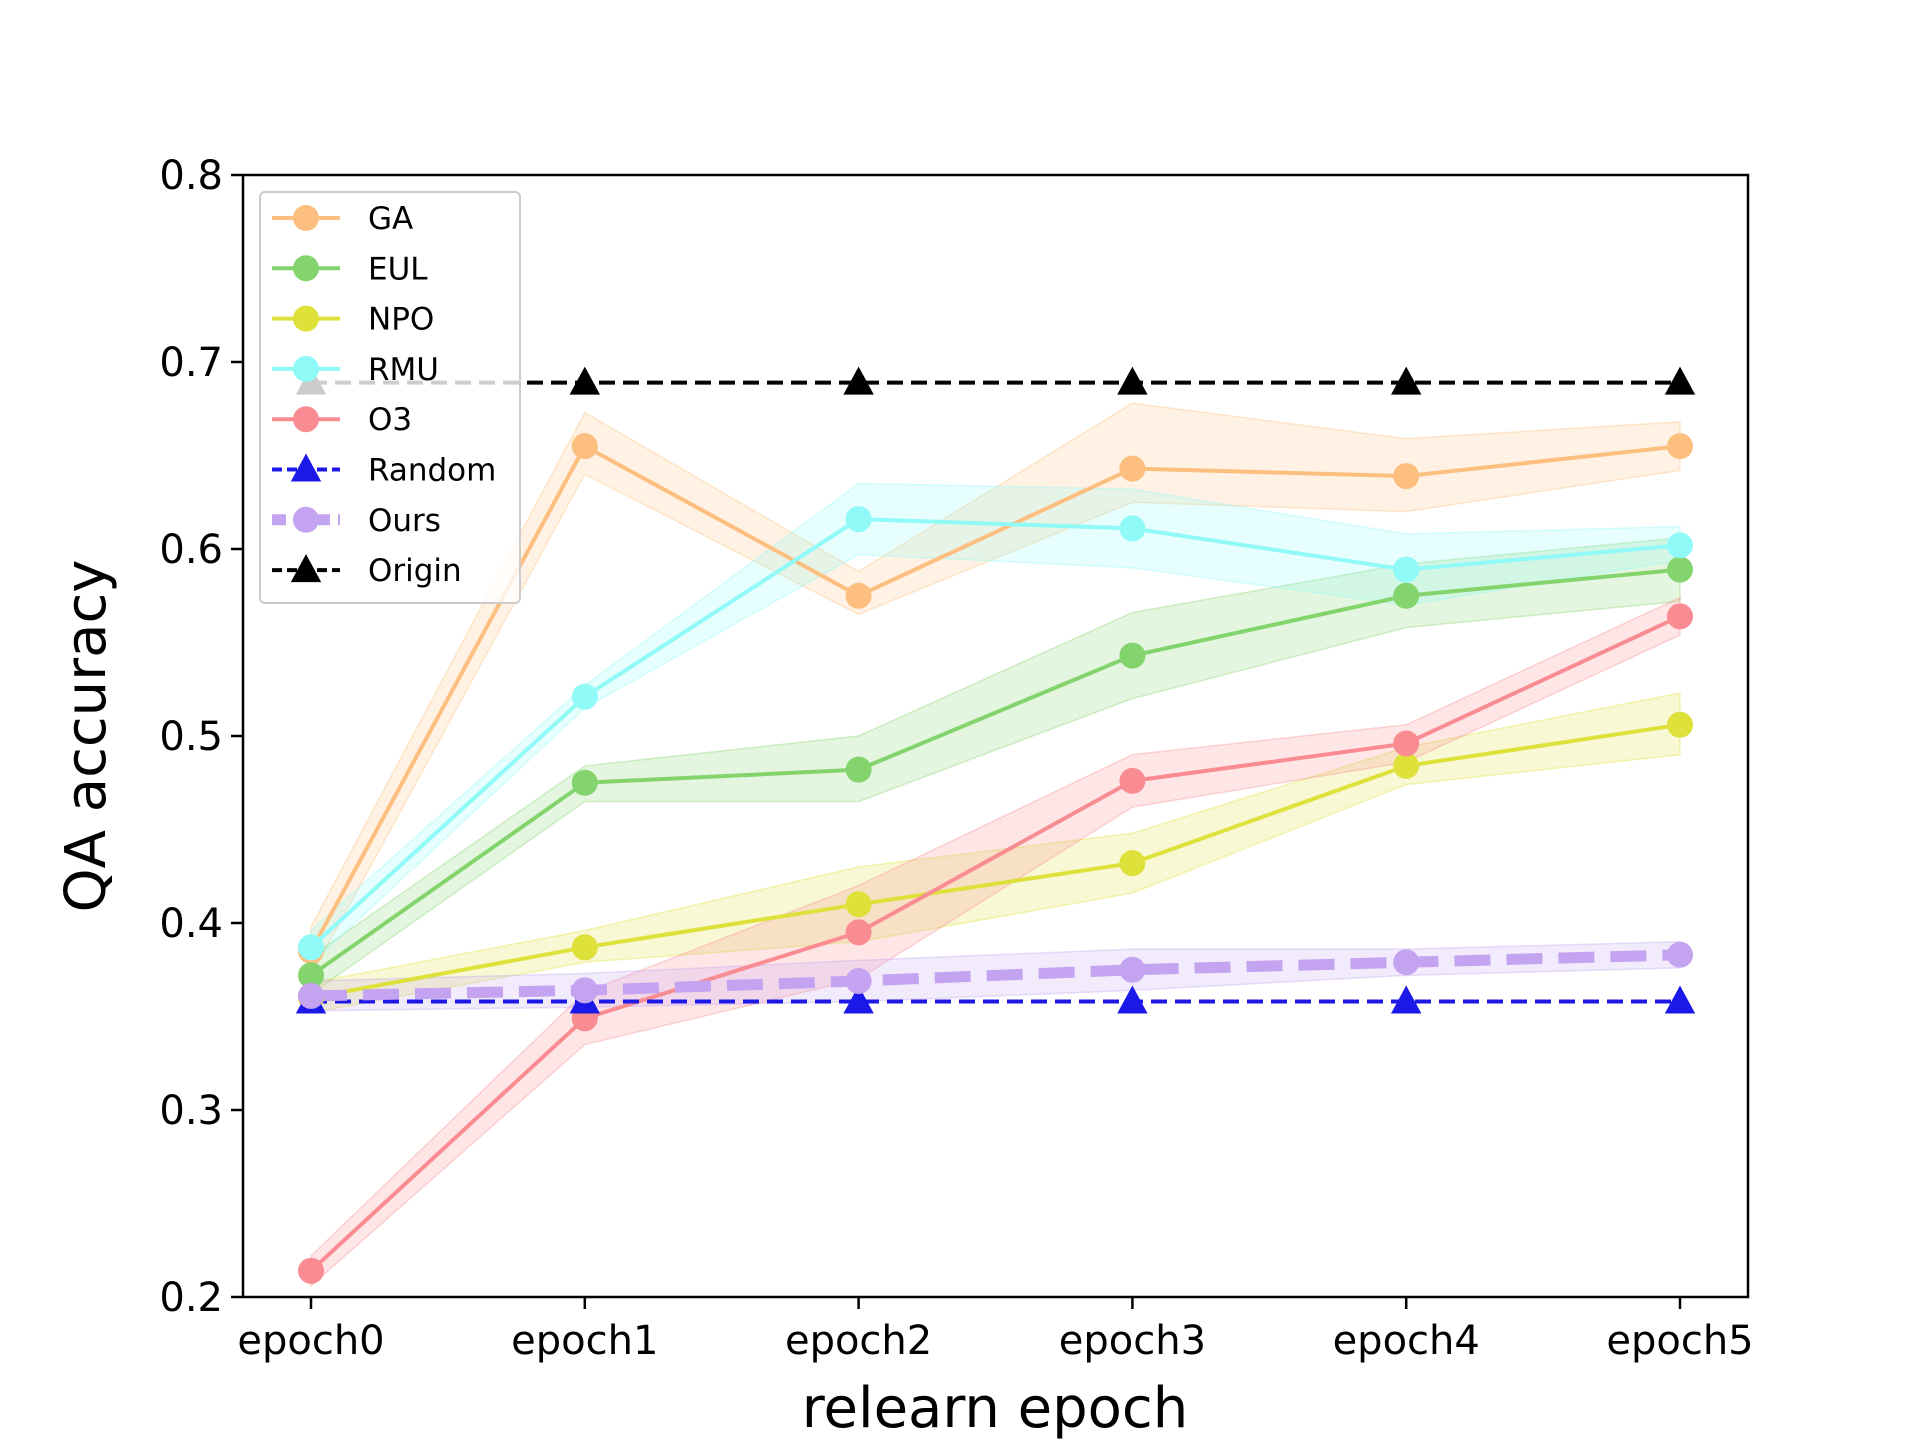 The image size is (1920, 1440). What do you see at coordinates (306, 318) in the screenshot?
I see `legend-marker-npo` at bounding box center [306, 318].